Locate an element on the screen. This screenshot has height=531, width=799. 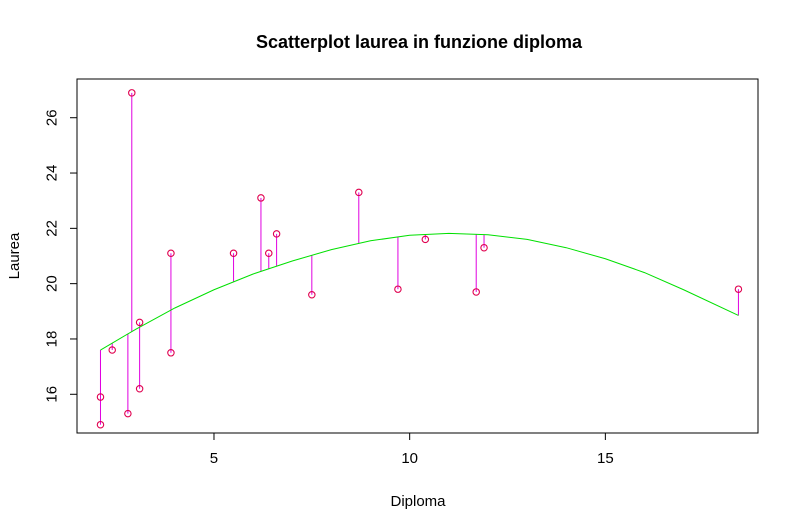
y-tick-label: 20 is located at coordinates (51, 283).